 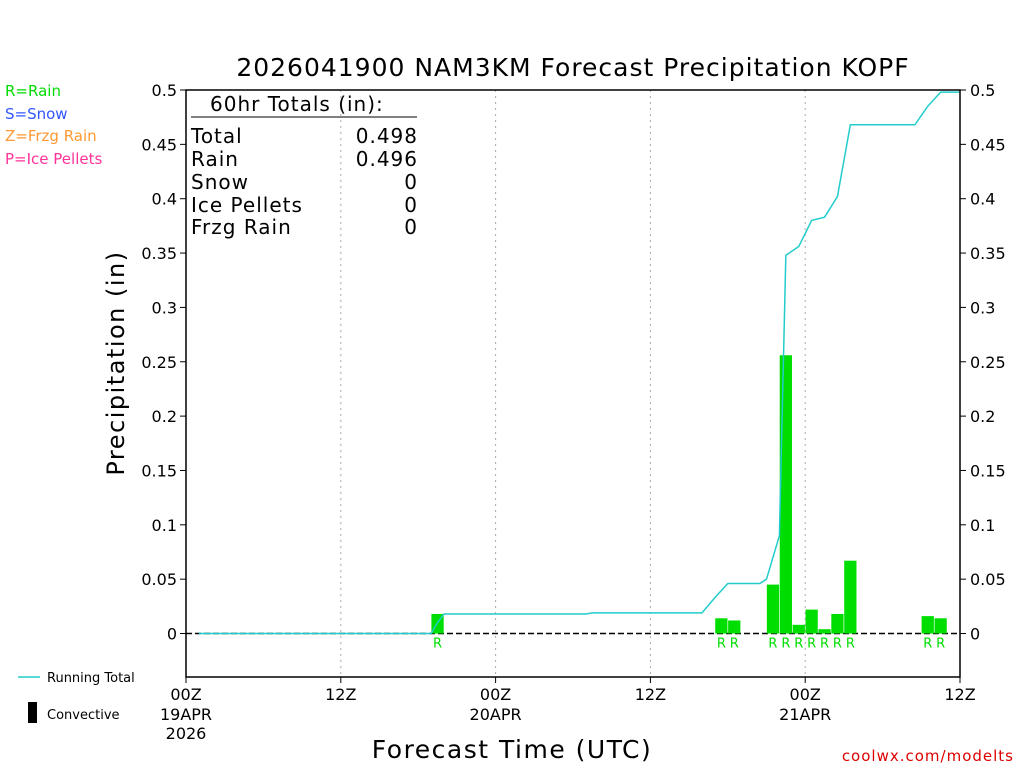 I want to click on precip-type-label-0: R, so click(x=437, y=644).